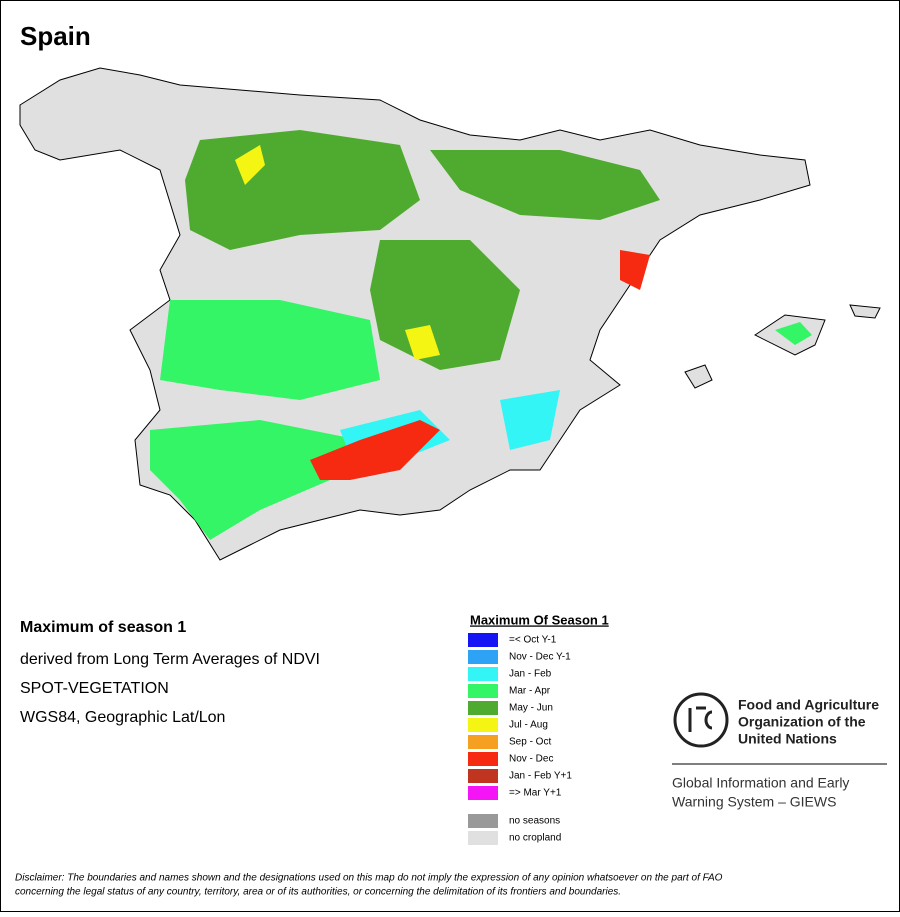 The height and width of the screenshot is (917, 900). What do you see at coordinates (531, 759) in the screenshot?
I see `legend-label: Nov - Dec` at bounding box center [531, 759].